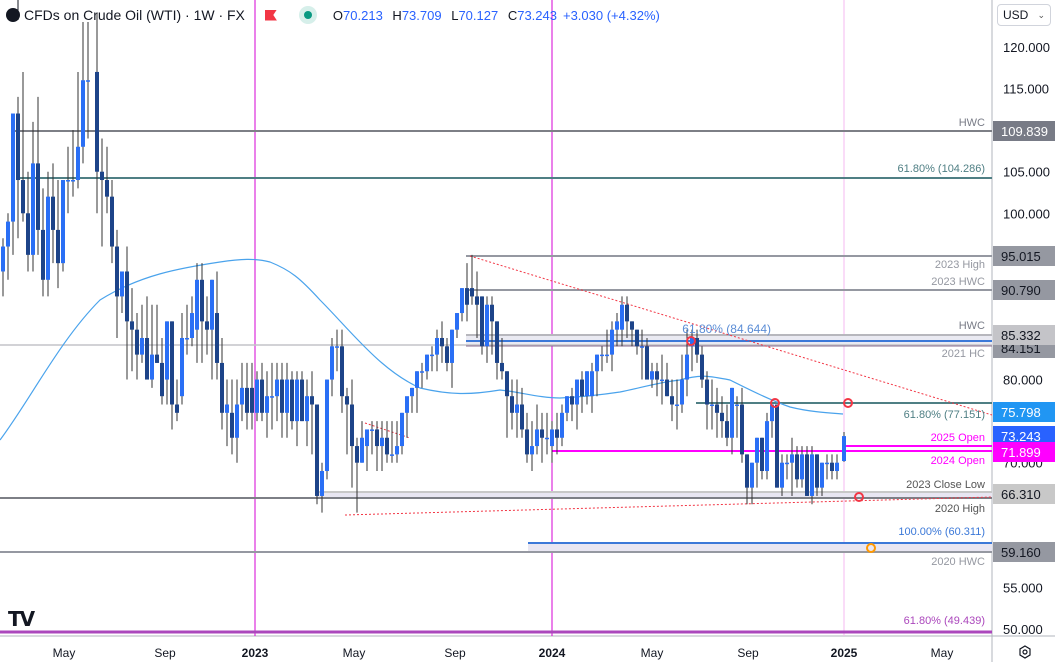 The image size is (1055, 662). What do you see at coordinates (1021, 335) in the screenshot?
I see `price-tag-label: 85.332` at bounding box center [1021, 335].